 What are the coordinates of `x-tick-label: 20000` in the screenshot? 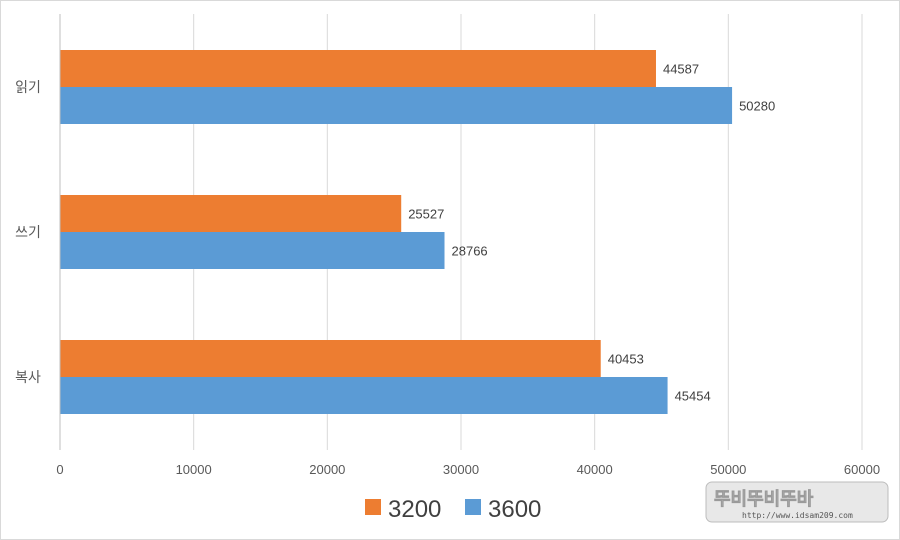 It's located at (327, 469).